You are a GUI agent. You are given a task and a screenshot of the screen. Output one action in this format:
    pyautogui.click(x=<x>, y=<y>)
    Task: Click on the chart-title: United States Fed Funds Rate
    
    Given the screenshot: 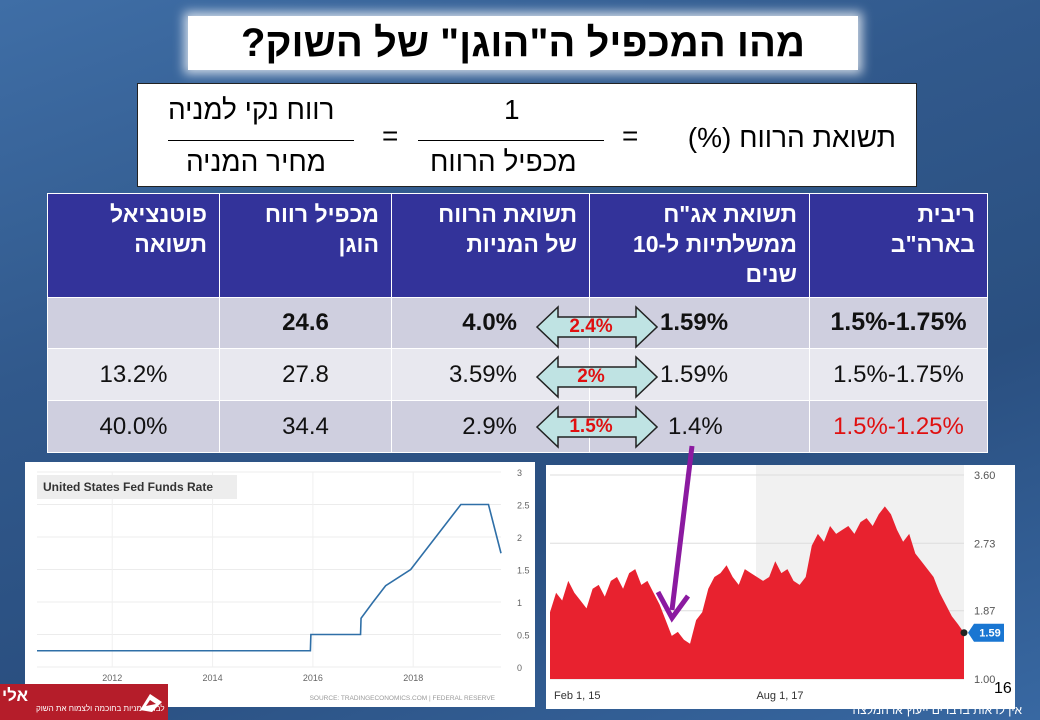 What is the action you would take?
    pyautogui.click(x=128, y=487)
    